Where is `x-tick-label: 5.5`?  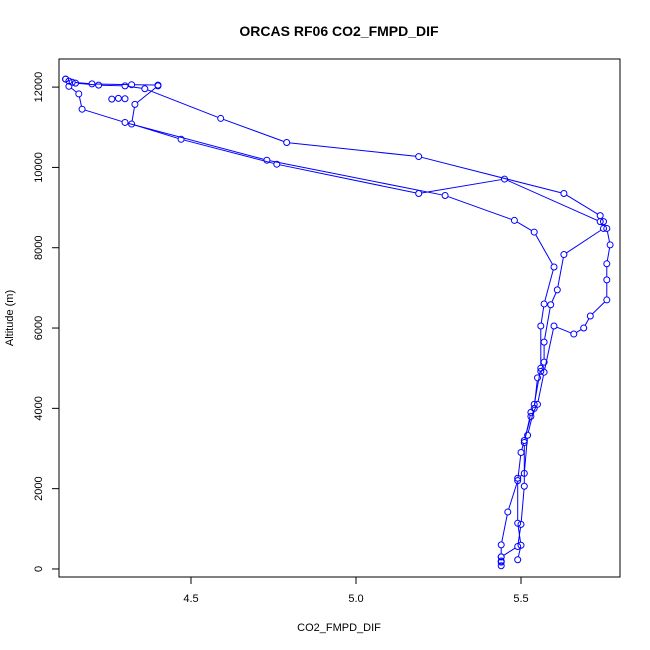 x-tick-label: 5.5 is located at coordinates (520, 599).